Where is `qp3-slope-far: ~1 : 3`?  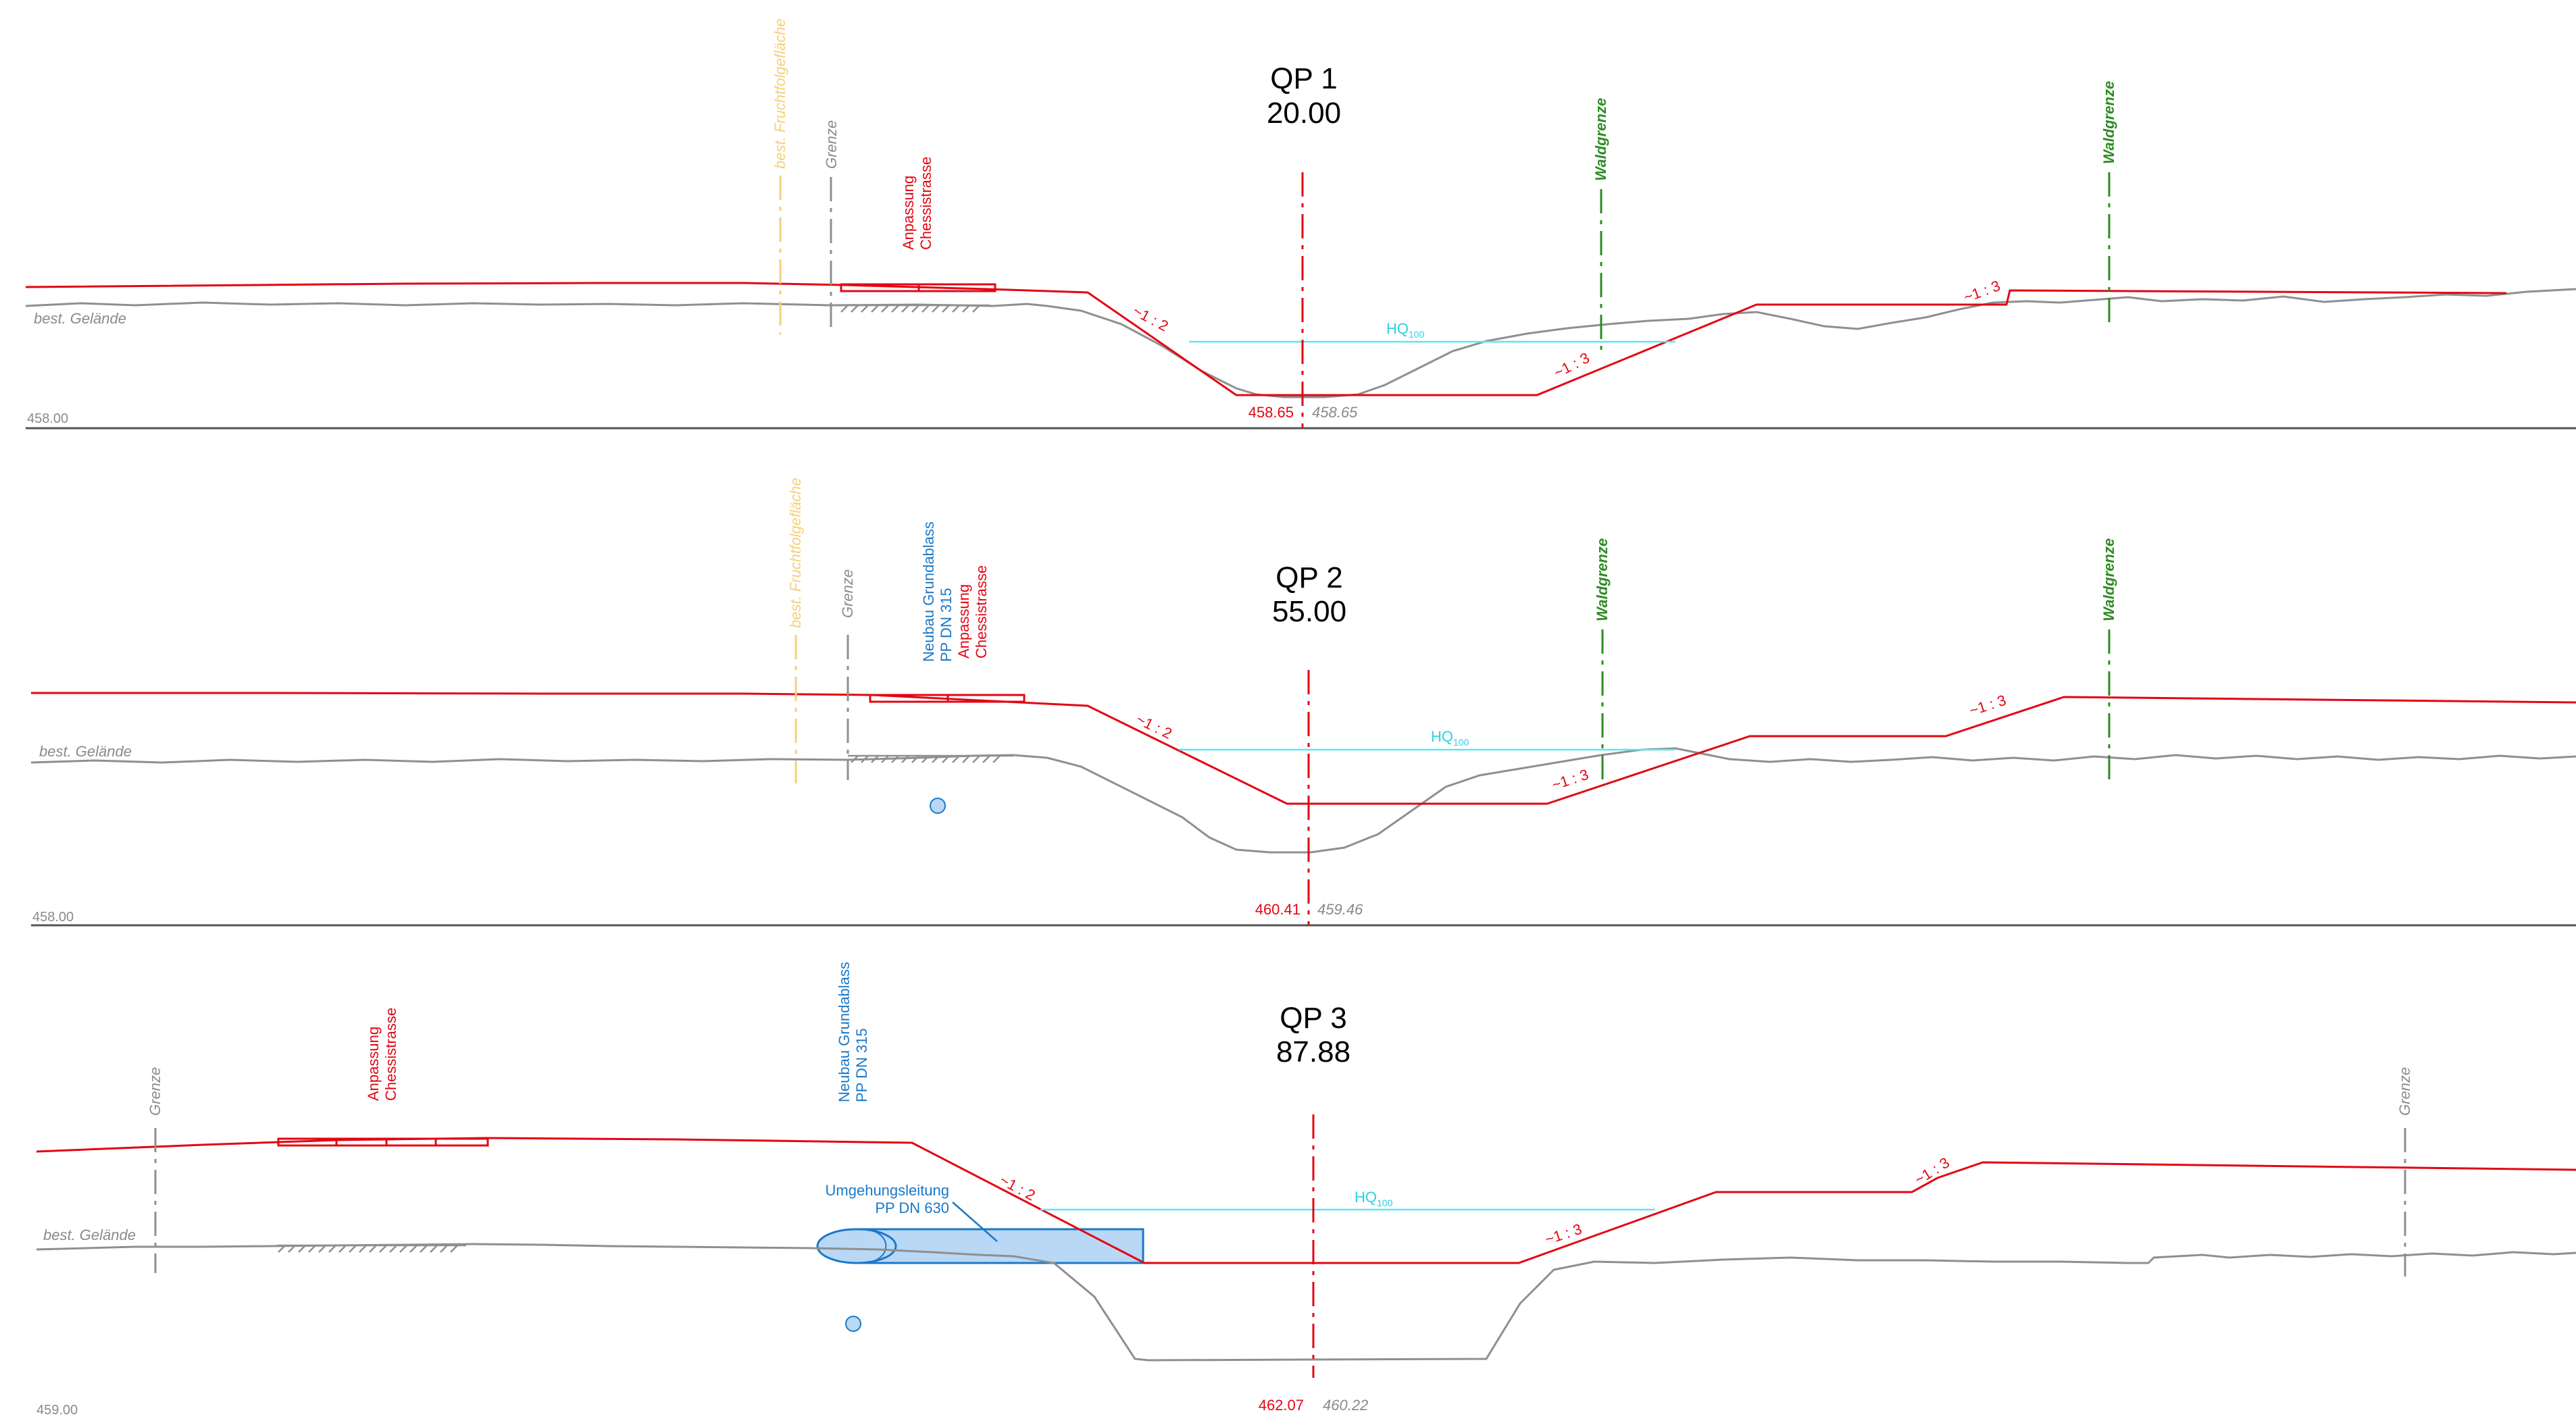
qp3-slope-far: ~1 : 3 is located at coordinates (1931, 1171).